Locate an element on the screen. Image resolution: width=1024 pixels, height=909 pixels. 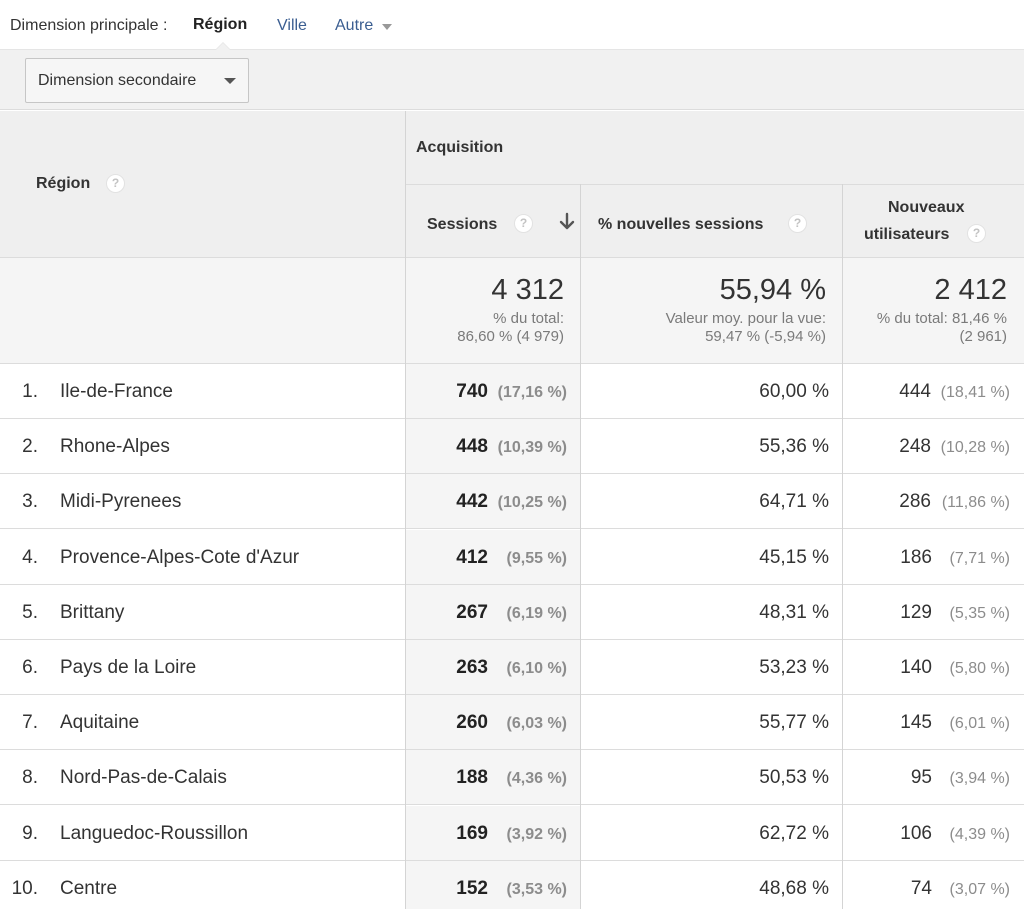
sessions-value: 188 is located at coordinates (472, 777).